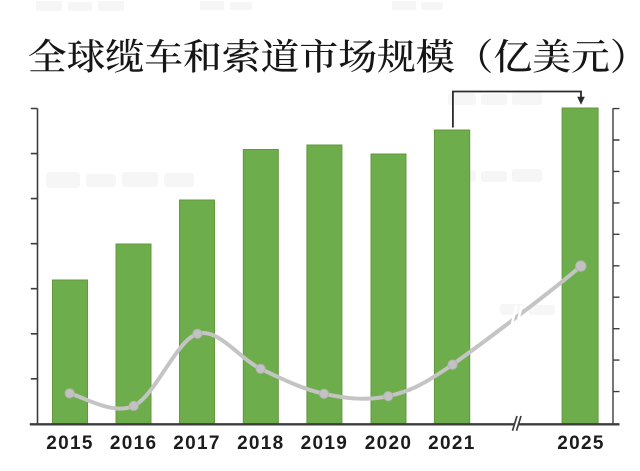 Image resolution: width=640 pixels, height=471 pixels. What do you see at coordinates (580, 443) in the screenshot?
I see `svg-text: 2025` at bounding box center [580, 443].